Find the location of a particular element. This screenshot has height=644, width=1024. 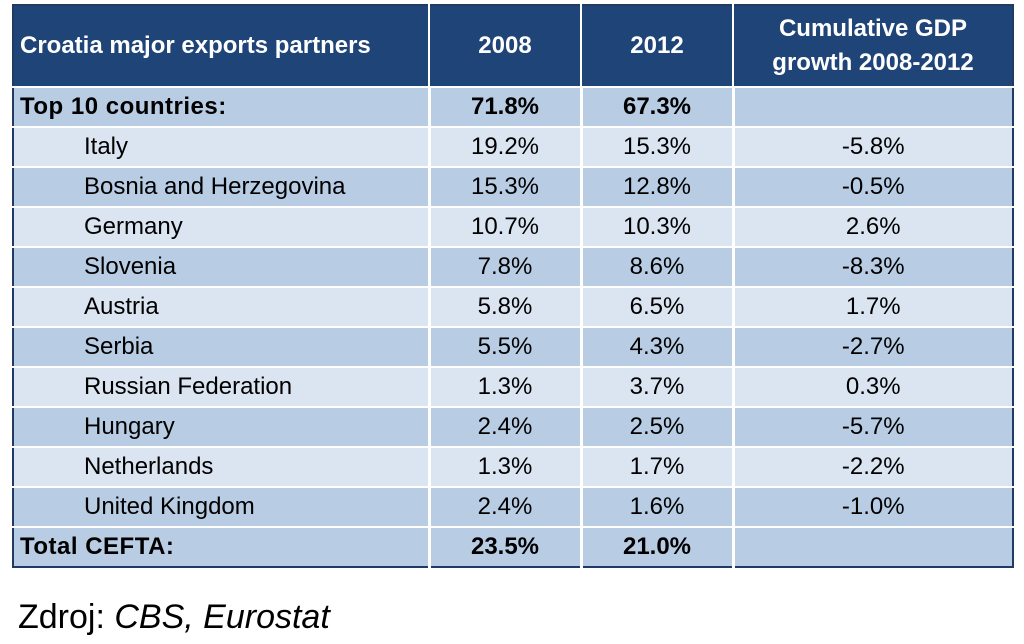

table-row: Germany 10.7% 10.3% 2.6% is located at coordinates (513, 226).